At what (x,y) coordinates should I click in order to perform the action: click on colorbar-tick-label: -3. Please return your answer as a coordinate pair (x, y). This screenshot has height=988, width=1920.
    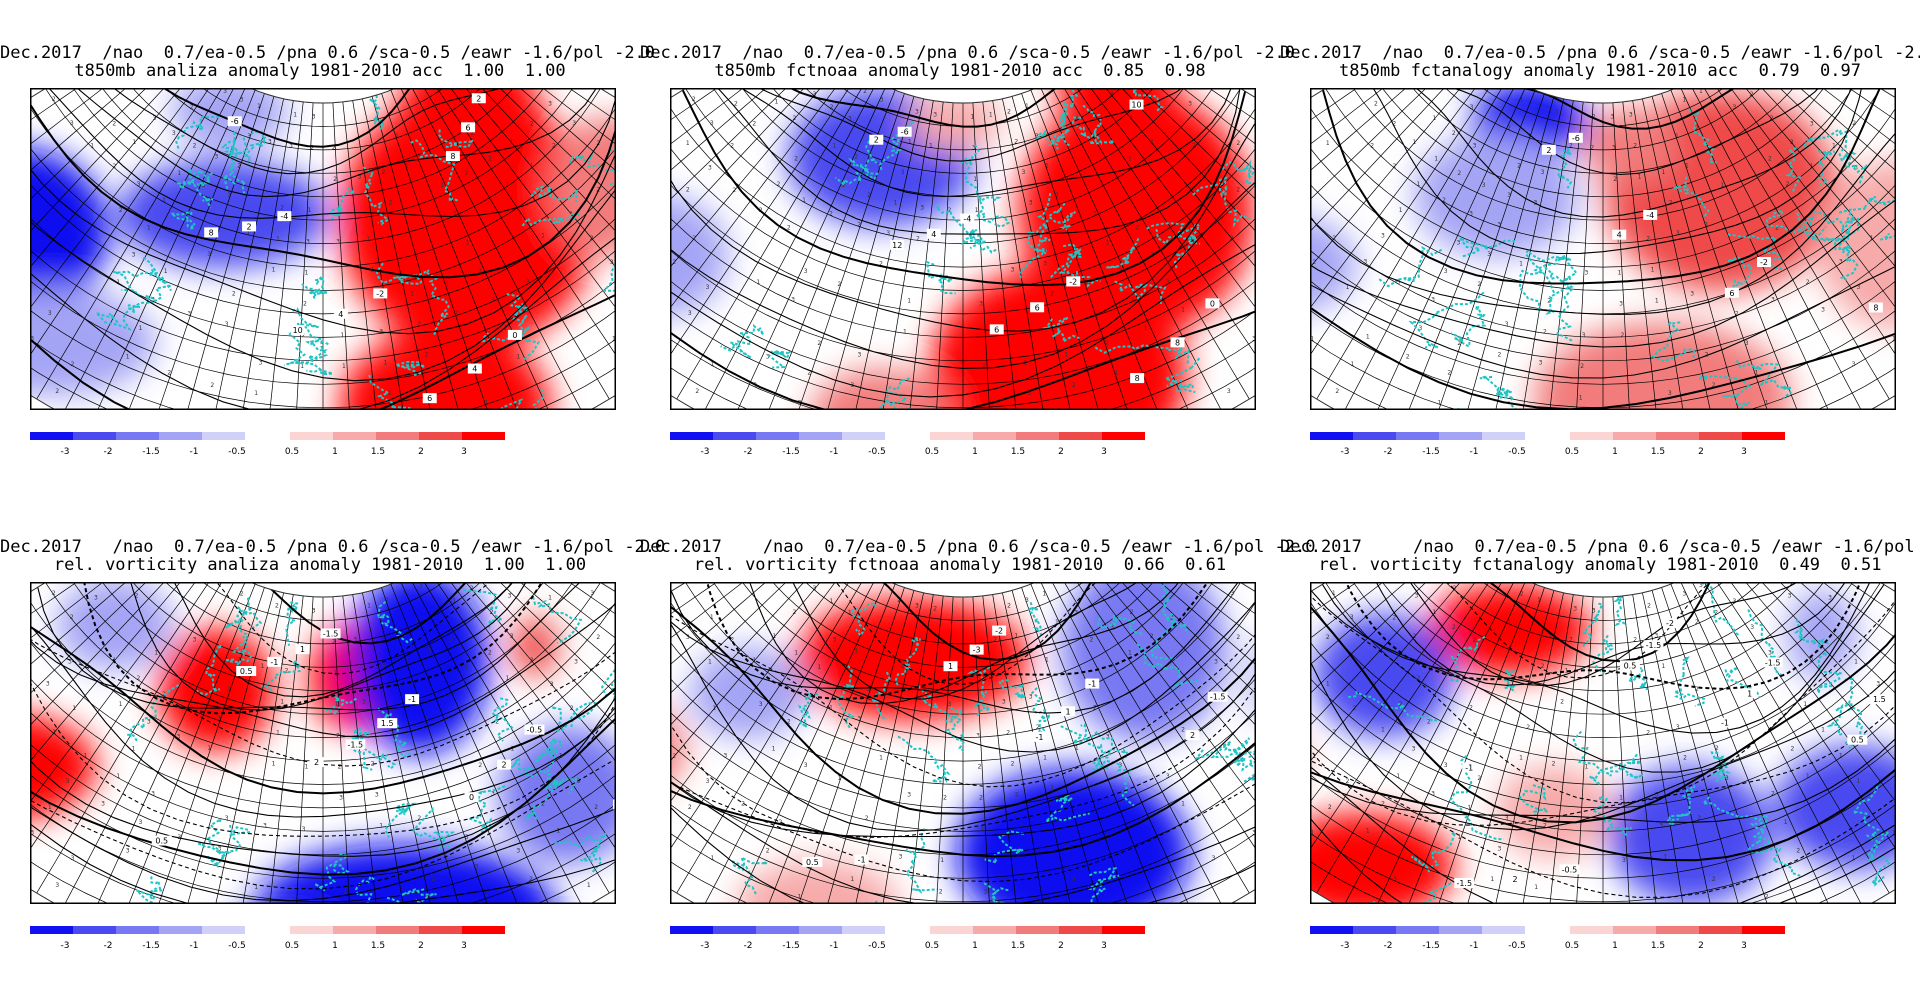
    Looking at the image, I should click on (1345, 452).